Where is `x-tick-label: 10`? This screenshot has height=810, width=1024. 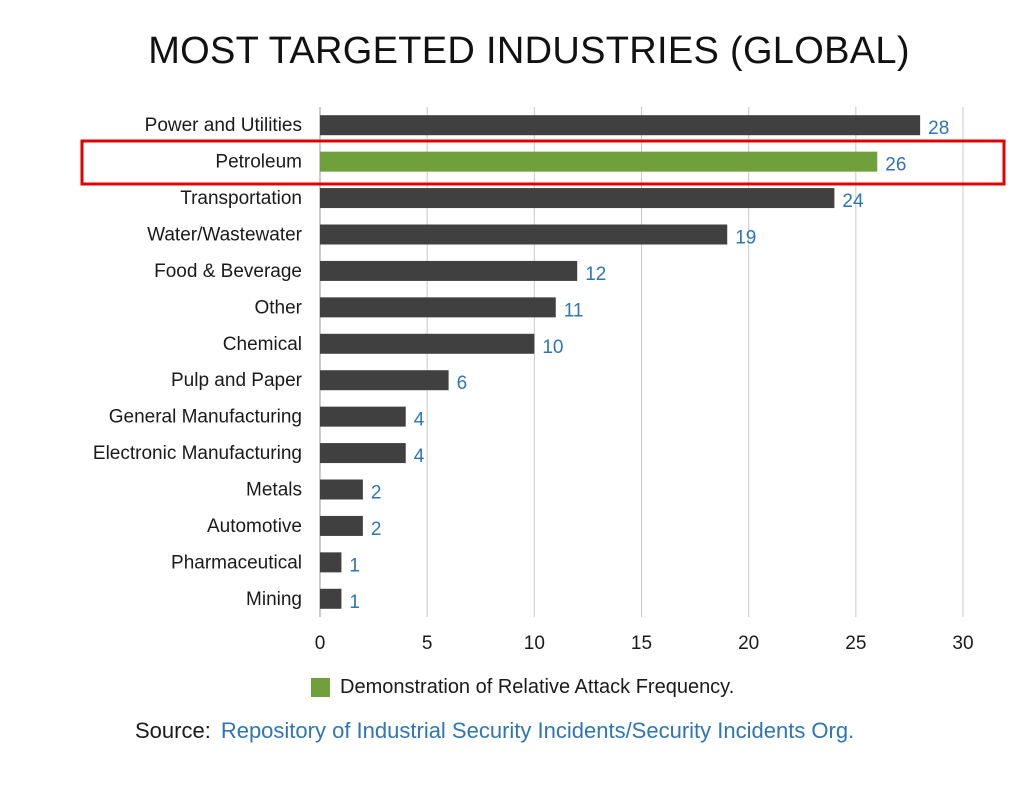
x-tick-label: 10 is located at coordinates (534, 643).